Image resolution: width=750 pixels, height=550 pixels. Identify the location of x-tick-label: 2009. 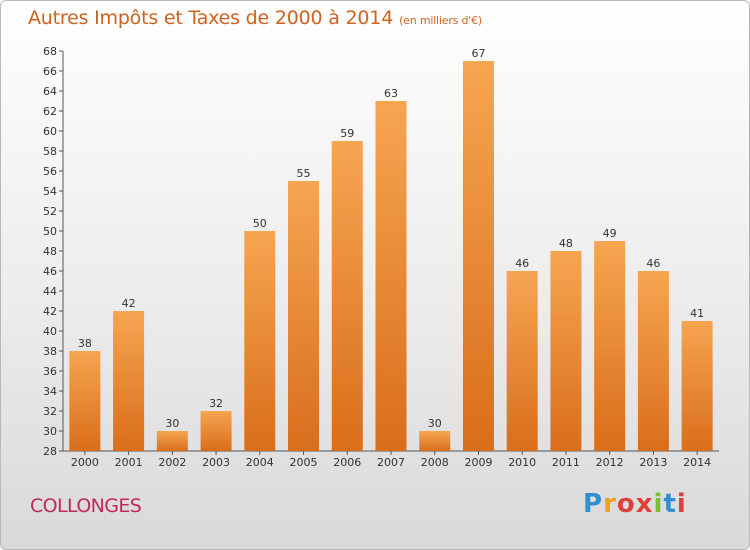
(478, 462).